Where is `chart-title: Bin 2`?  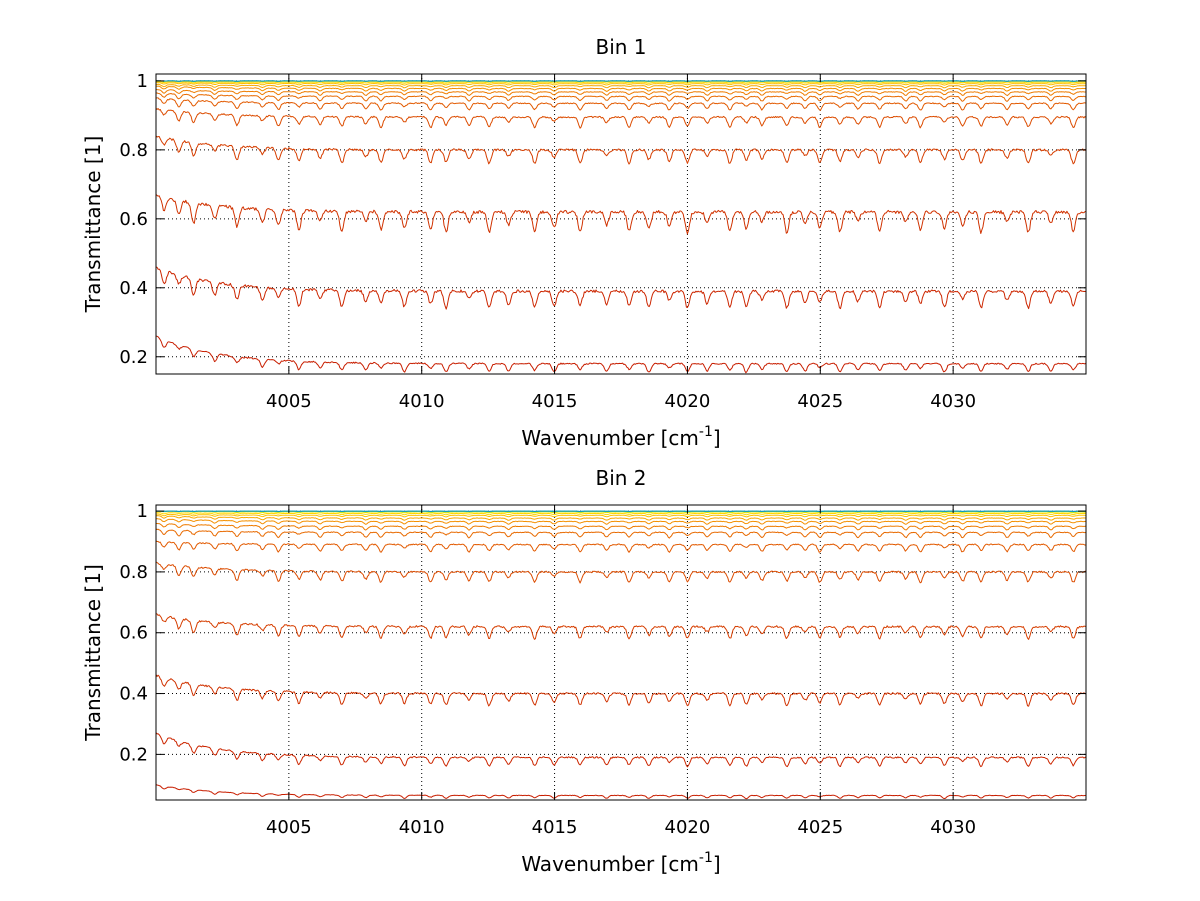 chart-title: Bin 2 is located at coordinates (620, 478).